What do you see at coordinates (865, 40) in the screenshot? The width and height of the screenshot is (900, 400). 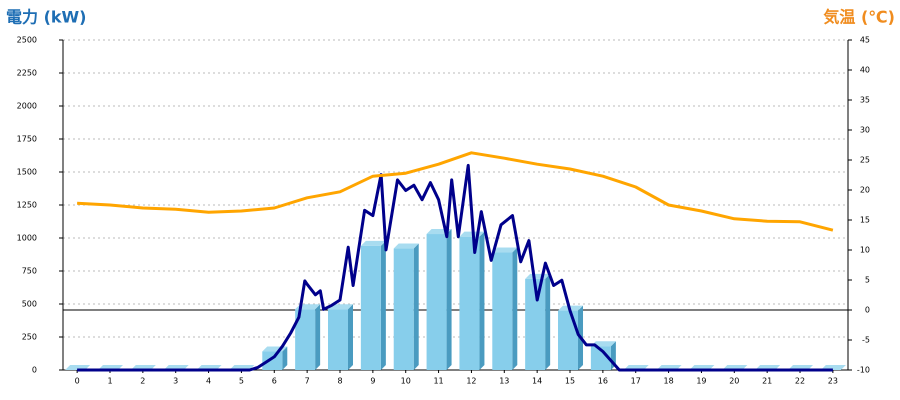 I see `y2-tick-label: 45` at bounding box center [865, 40].